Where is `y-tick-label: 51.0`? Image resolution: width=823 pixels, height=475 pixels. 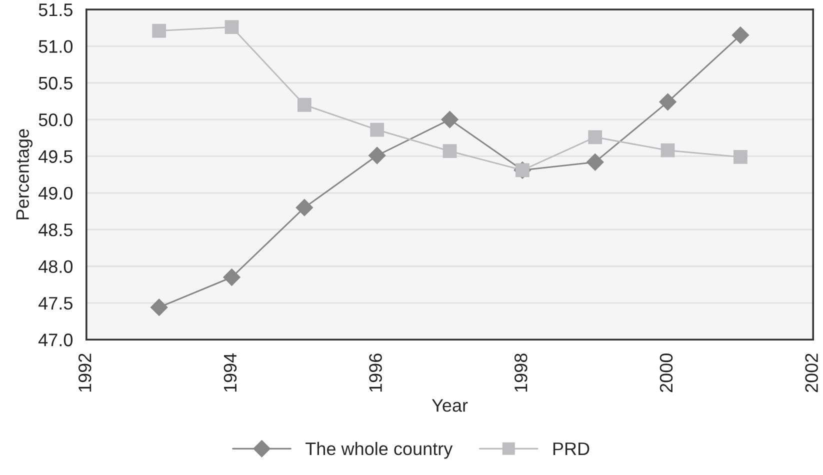
y-tick-label: 51.0 is located at coordinates (55, 46).